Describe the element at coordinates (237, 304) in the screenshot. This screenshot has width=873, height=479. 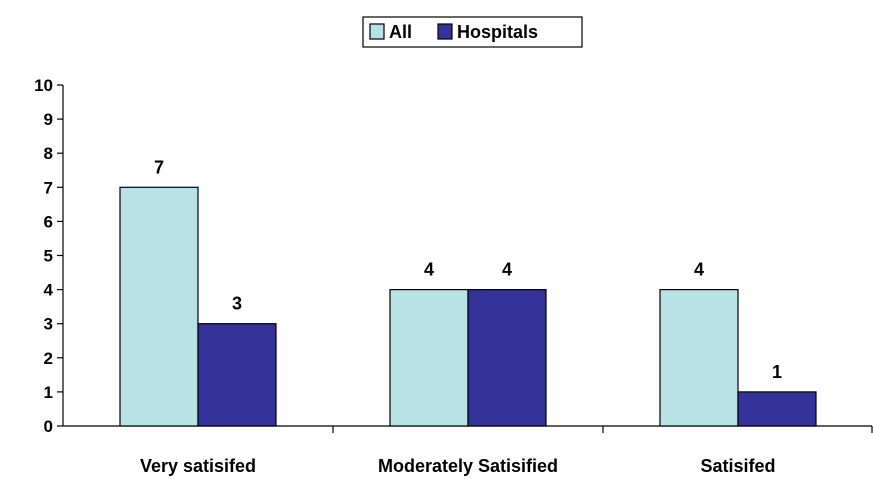
I see `data-label: 3` at that location.